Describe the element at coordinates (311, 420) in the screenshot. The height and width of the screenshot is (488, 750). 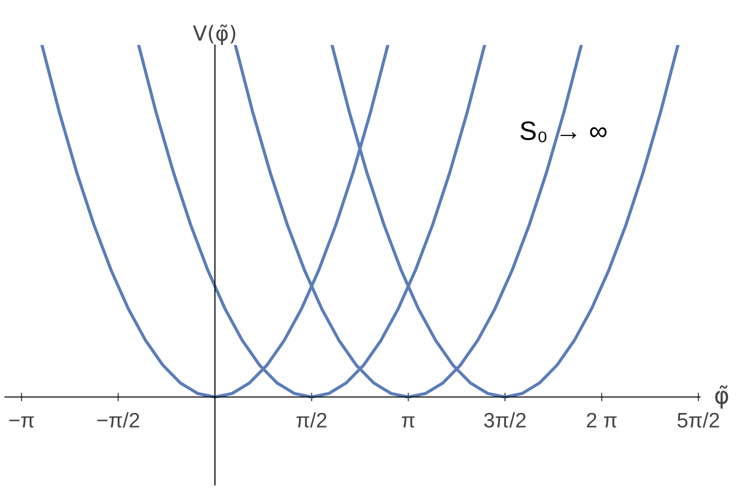
I see `x-tick-label: π/2` at that location.